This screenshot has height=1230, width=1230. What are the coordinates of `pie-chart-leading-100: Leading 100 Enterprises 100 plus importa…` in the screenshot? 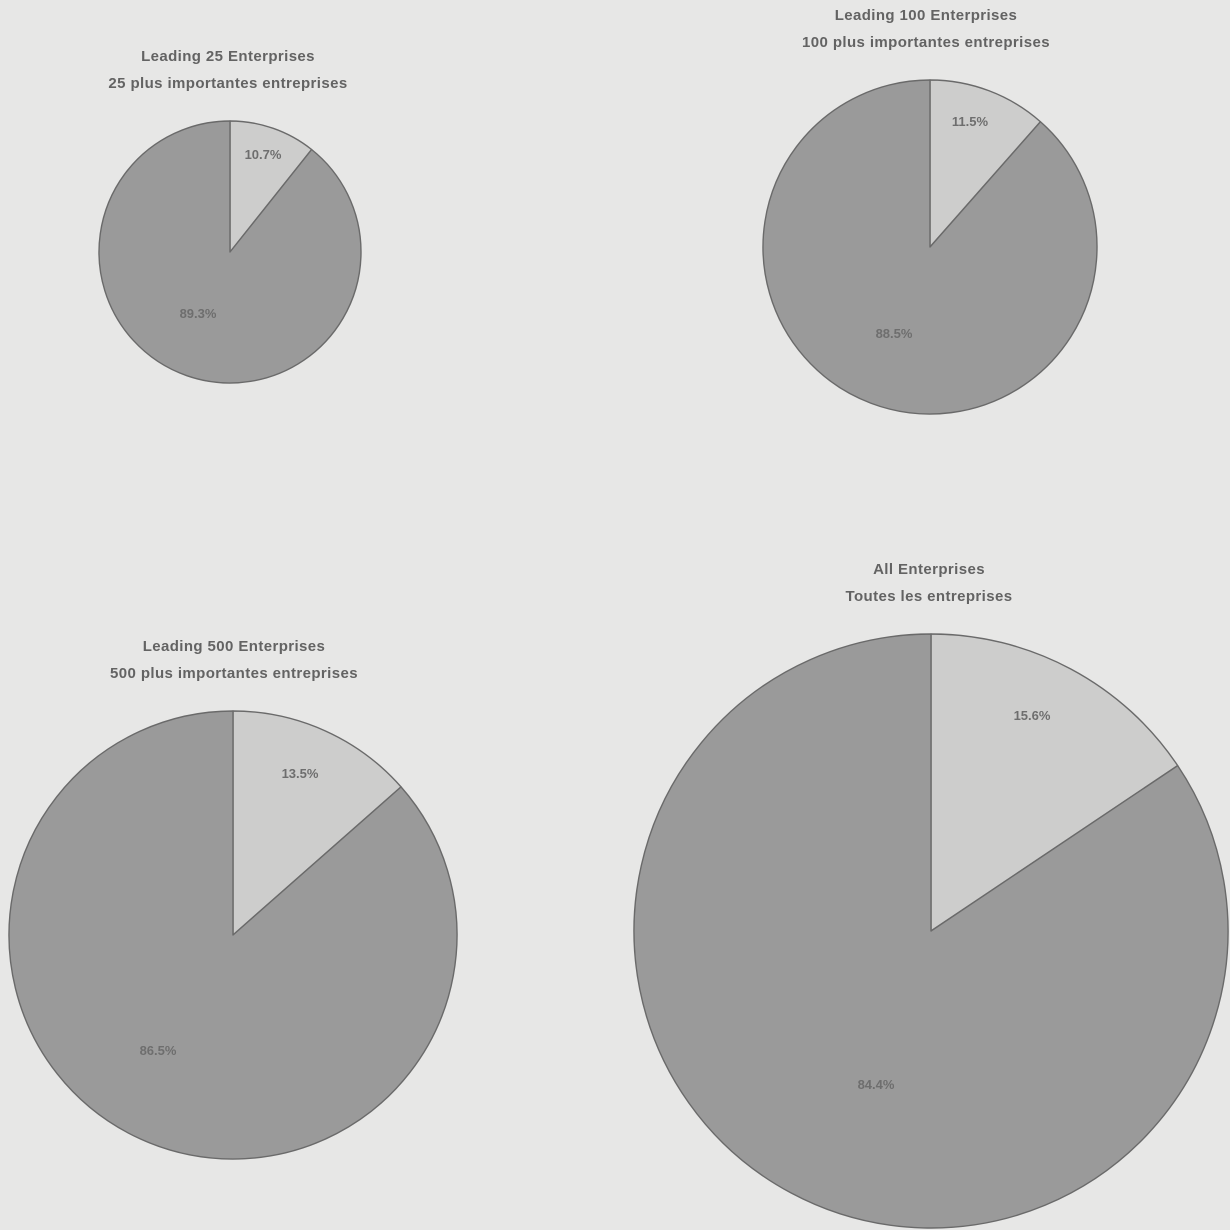 It's located at (930, 211).